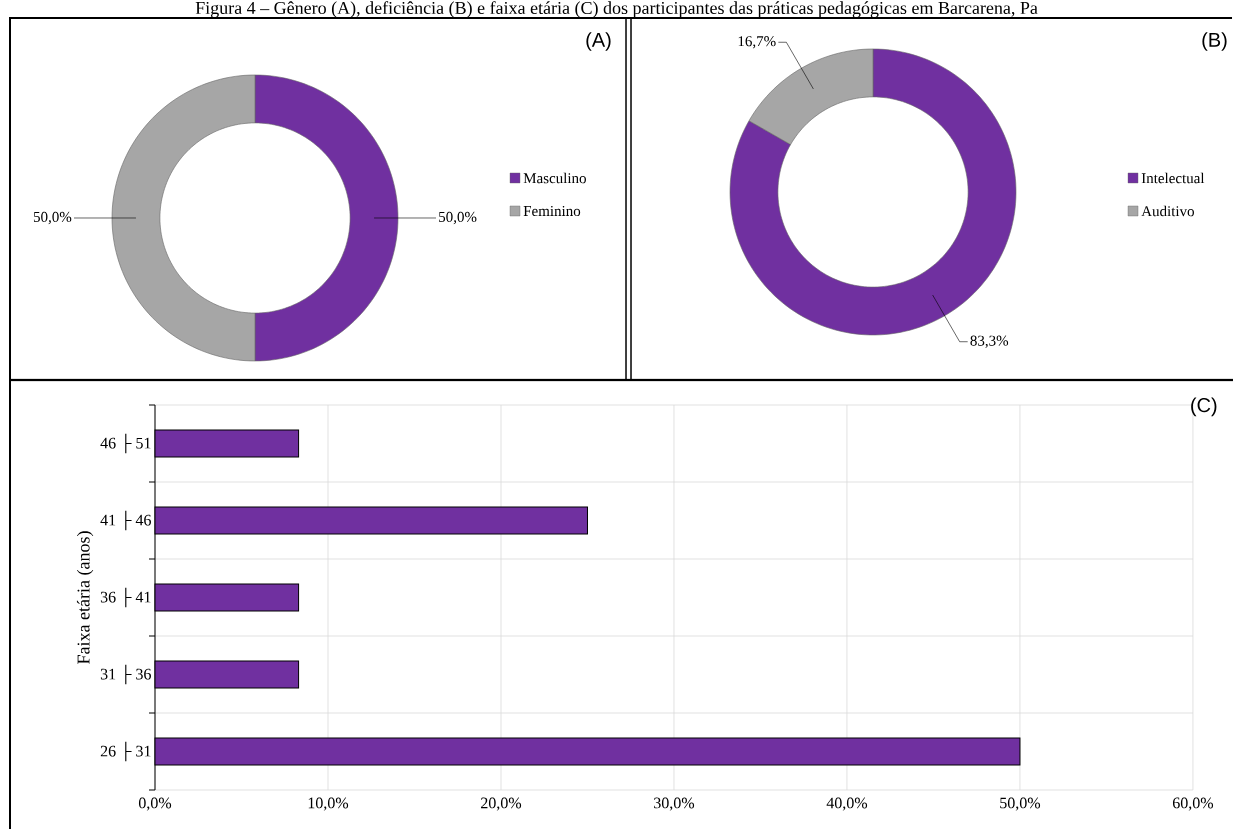 This screenshot has height=830, width=1233. What do you see at coordinates (501, 804) in the screenshot?
I see `x-tick-label: 20,0%` at bounding box center [501, 804].